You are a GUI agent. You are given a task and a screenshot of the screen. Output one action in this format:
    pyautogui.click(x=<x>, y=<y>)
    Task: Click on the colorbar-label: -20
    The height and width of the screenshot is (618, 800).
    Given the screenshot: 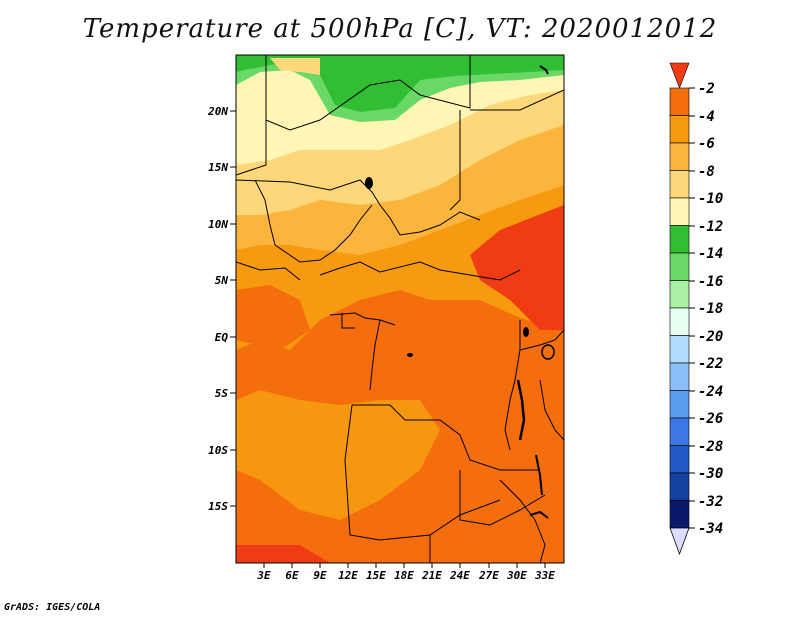 What is the action you would take?
    pyautogui.click(x=710, y=337)
    